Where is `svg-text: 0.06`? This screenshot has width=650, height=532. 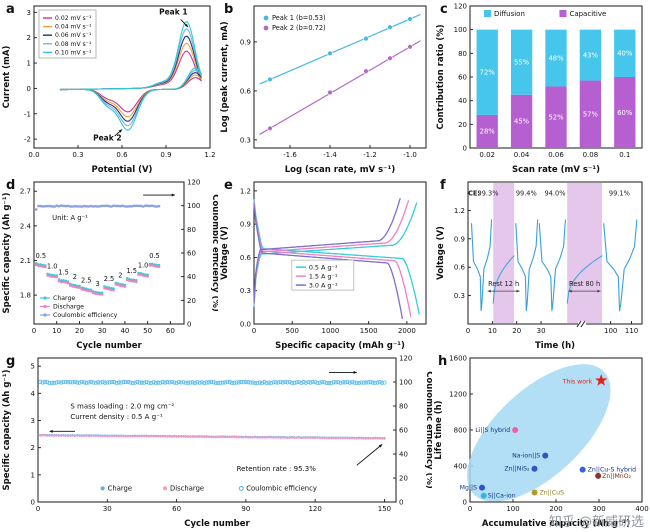
svg-text: 0.06 is located at coordinates (556, 155).